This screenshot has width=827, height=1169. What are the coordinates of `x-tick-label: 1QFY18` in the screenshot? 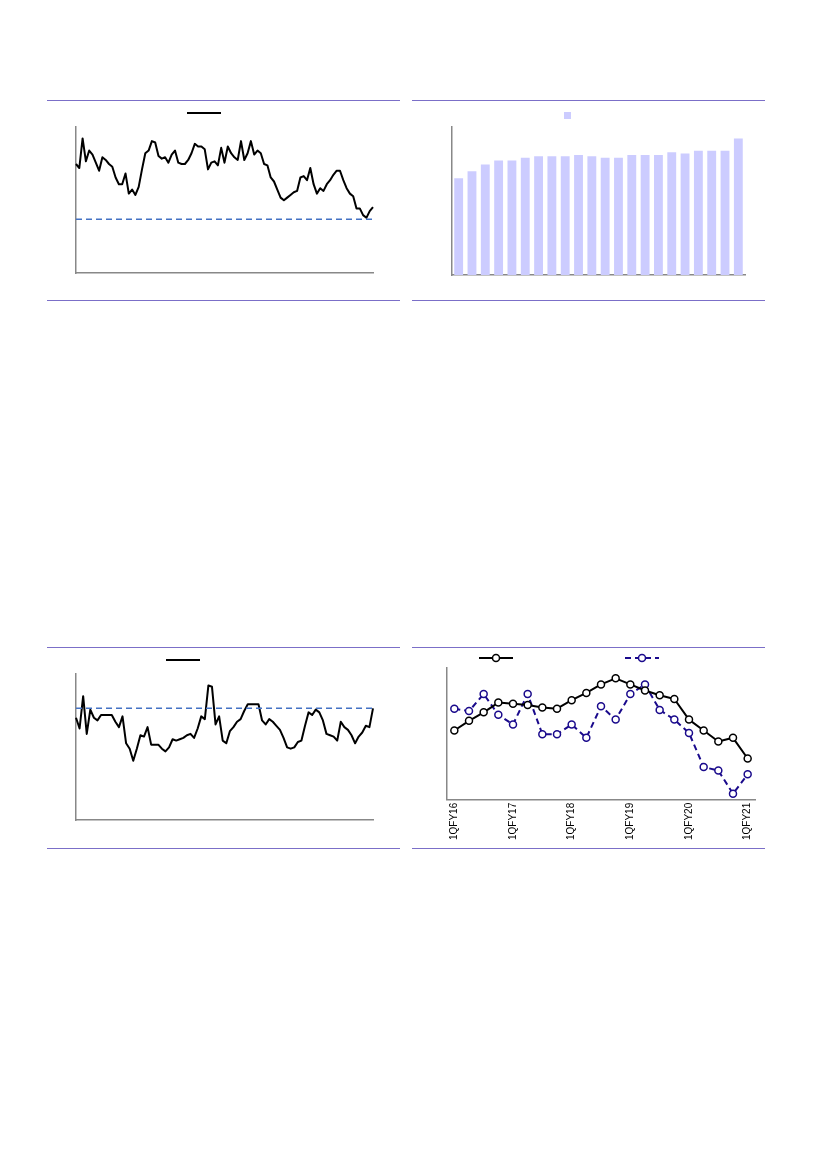 It's located at (571, 821).